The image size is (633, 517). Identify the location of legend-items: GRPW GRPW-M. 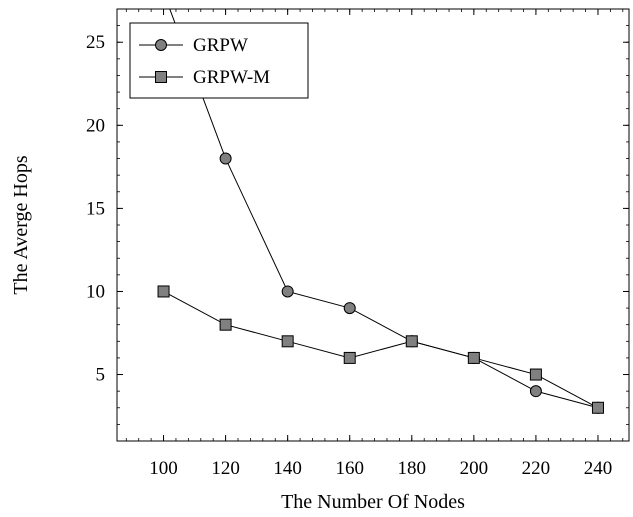
(204, 61).